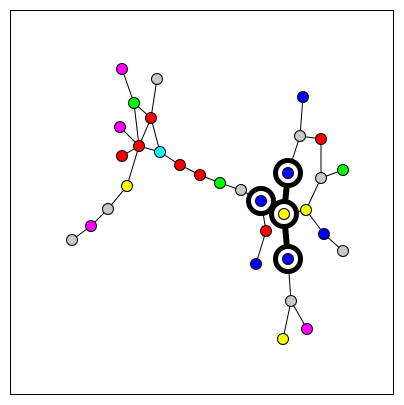 This screenshot has width=404, height=405. I want to click on graph-node-n29, so click(256, 264).